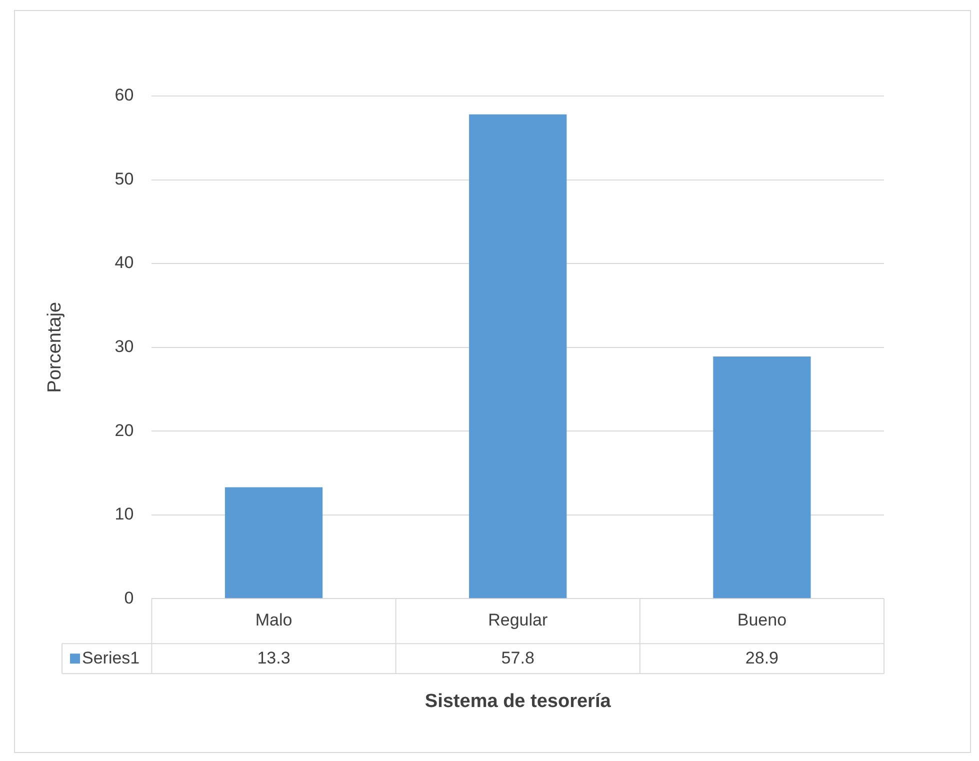  I want to click on y-axis-title: Porcentaje, so click(55, 347).